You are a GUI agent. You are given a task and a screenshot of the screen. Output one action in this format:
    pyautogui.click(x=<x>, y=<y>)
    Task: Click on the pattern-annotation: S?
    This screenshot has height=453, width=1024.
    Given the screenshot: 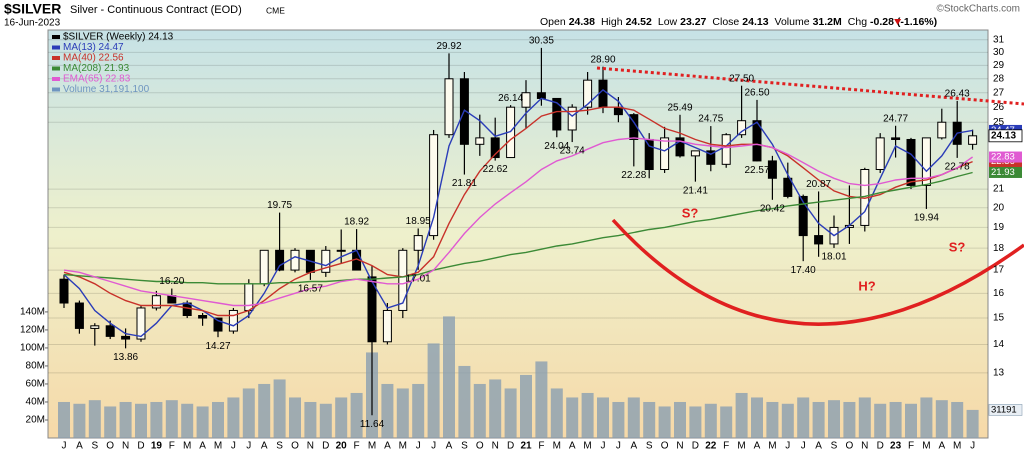 What is the action you would take?
    pyautogui.click(x=957, y=246)
    